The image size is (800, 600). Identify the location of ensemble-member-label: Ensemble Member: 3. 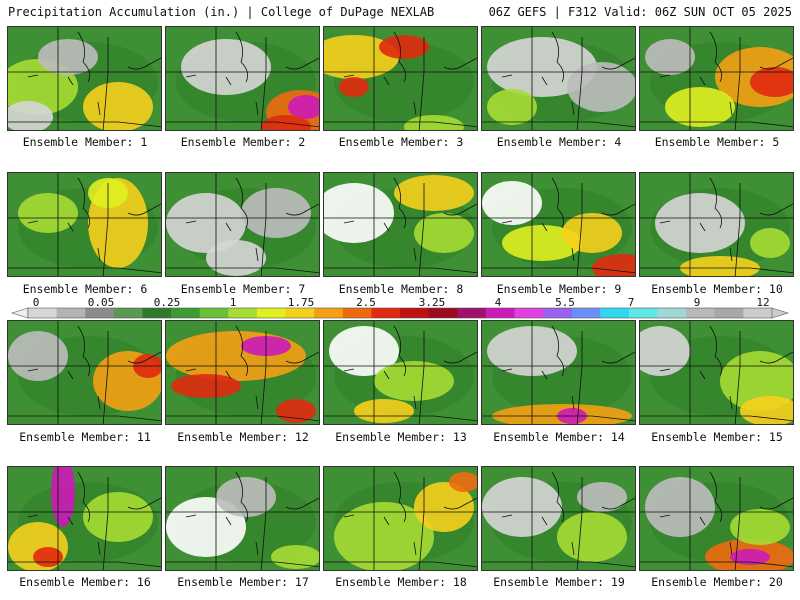
(401, 142).